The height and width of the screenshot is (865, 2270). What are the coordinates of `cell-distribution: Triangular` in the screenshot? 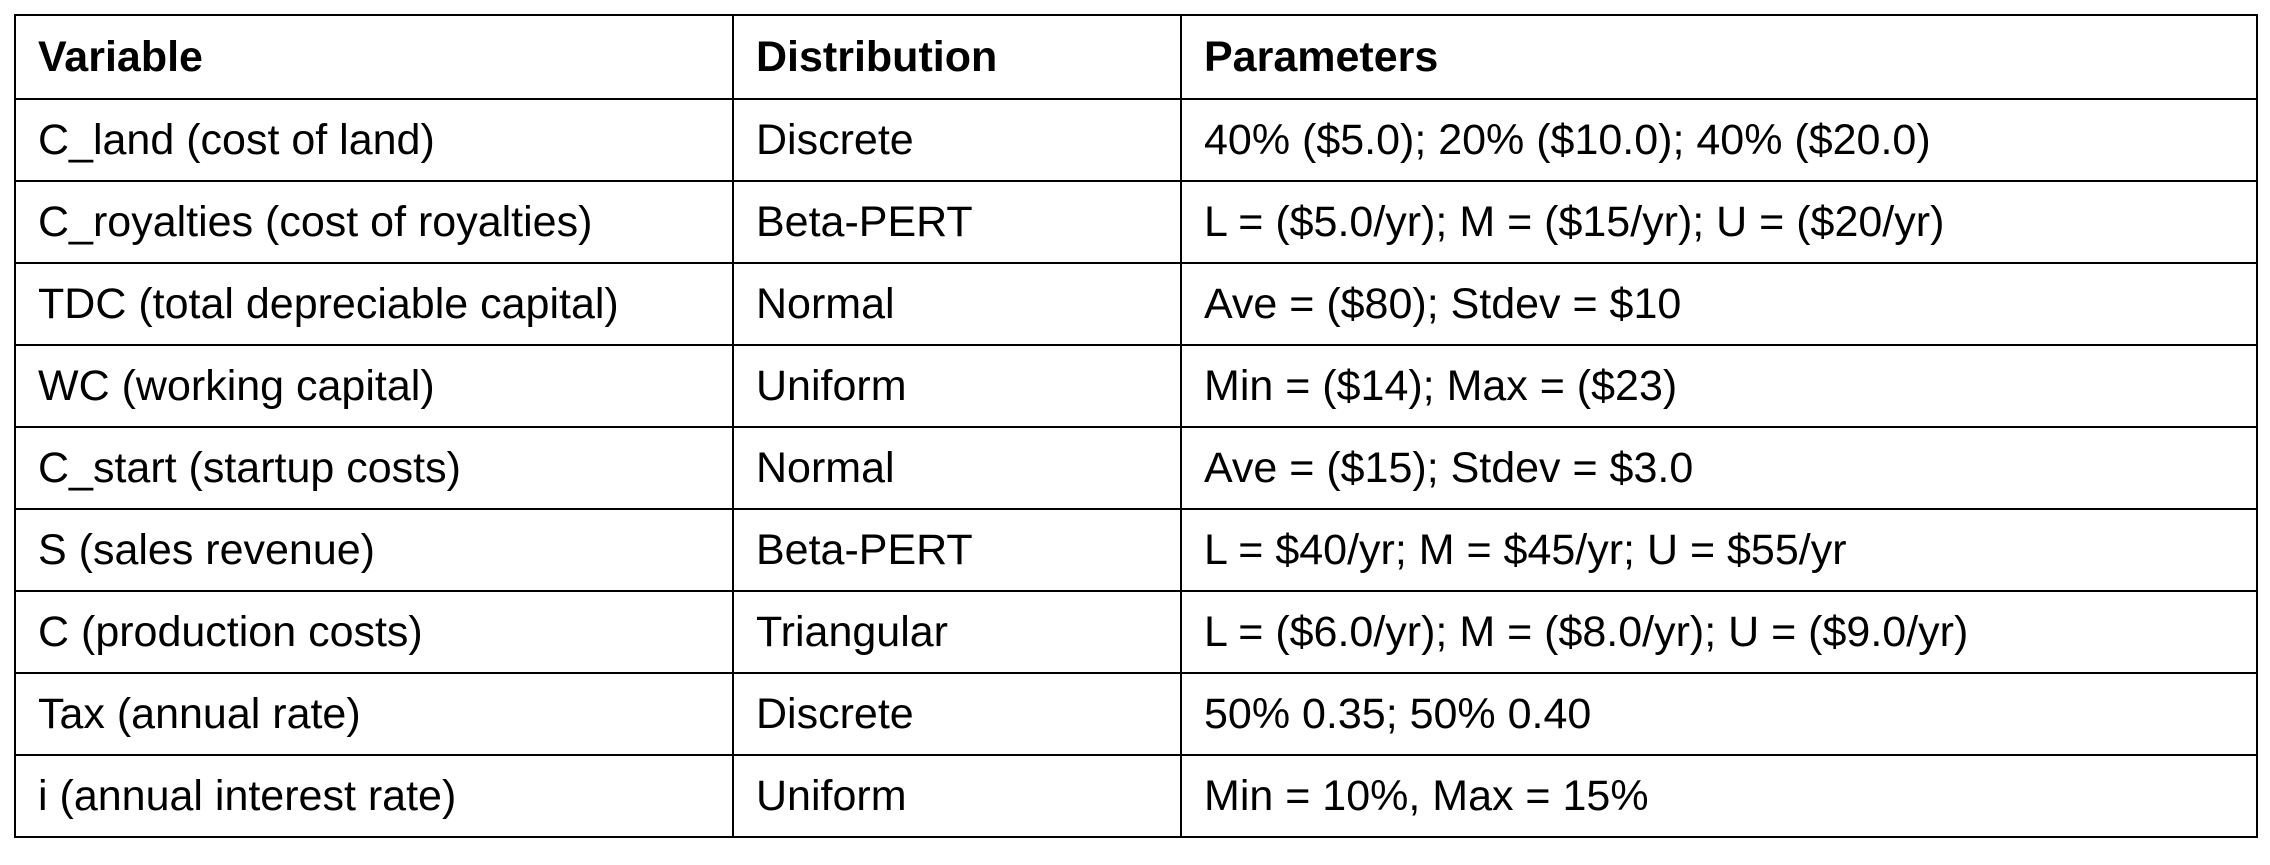 It's located at (957, 632).